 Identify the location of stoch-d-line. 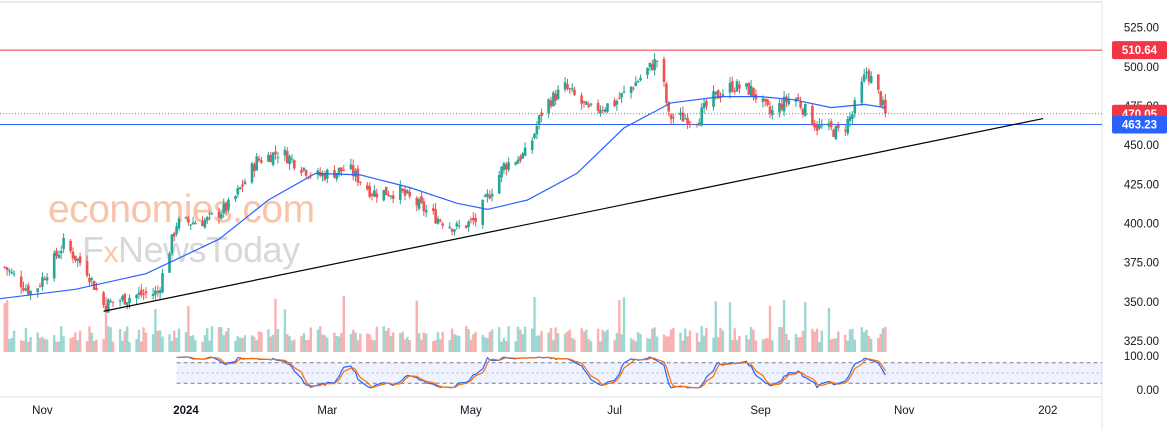
(531, 372).